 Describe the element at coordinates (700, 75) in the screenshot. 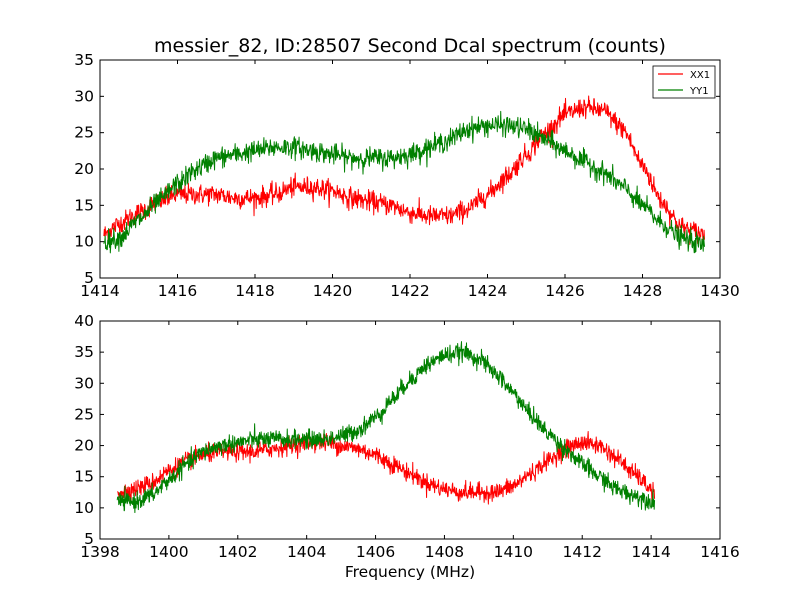

I see `legend-label-xx1: XX1` at that location.